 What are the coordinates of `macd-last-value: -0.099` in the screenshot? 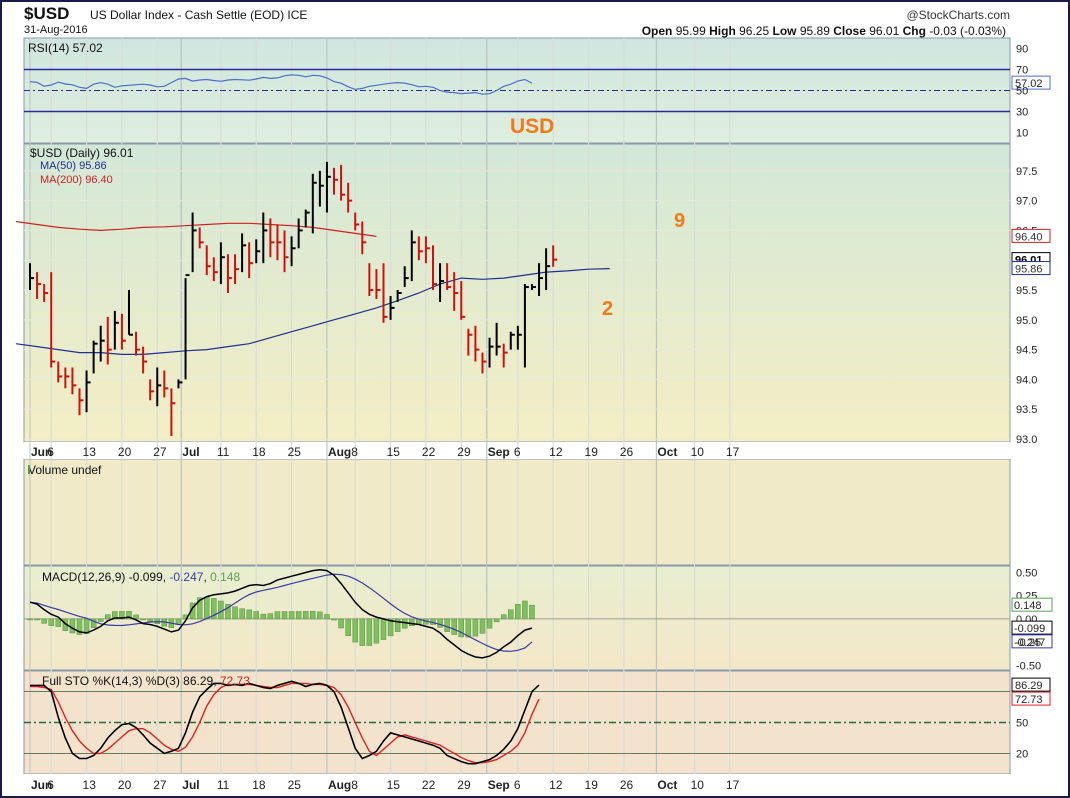 It's located at (1029, 629).